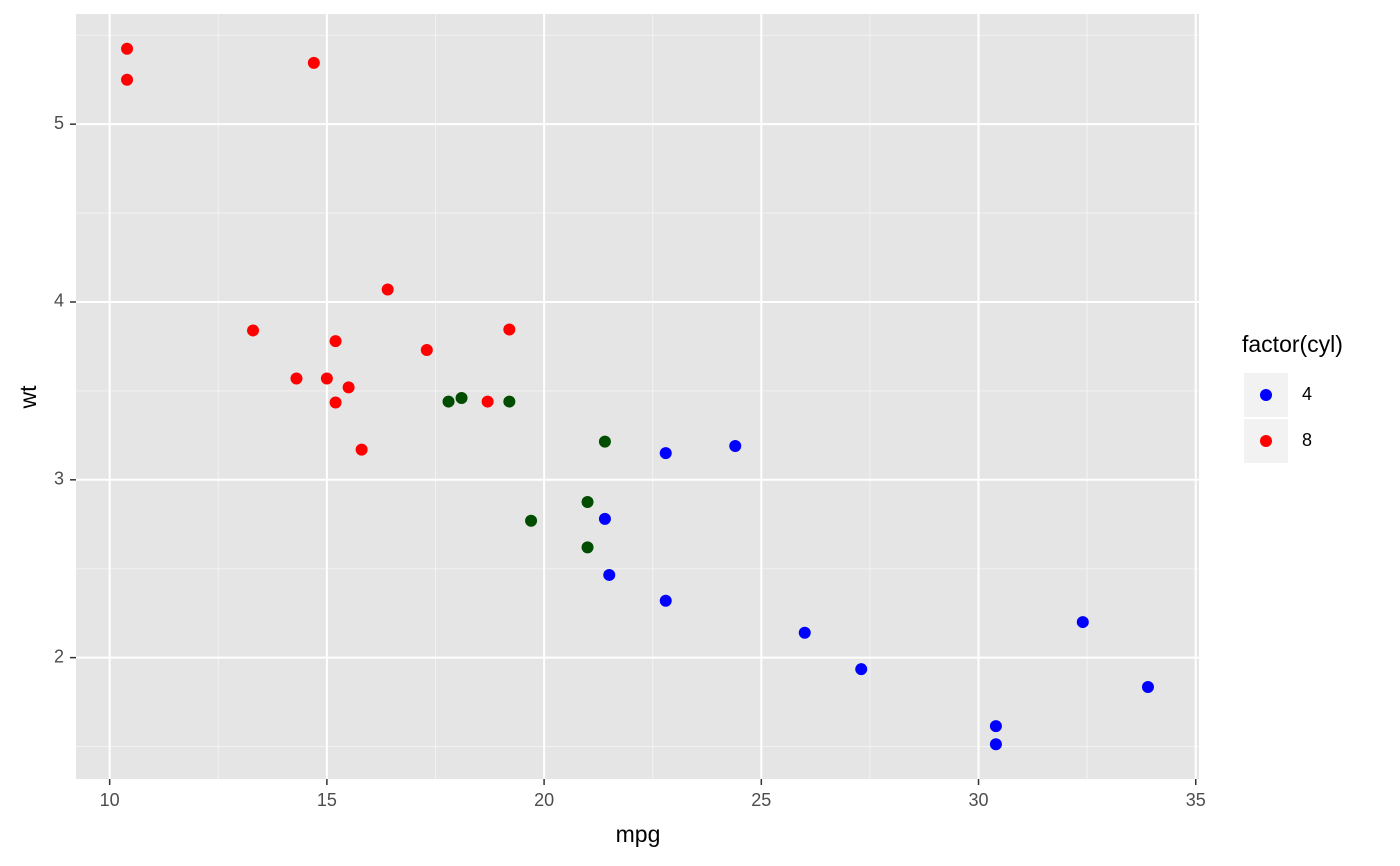 The width and height of the screenshot is (1400, 866). Describe the element at coordinates (979, 800) in the screenshot. I see `x-tick-label: 30` at that location.